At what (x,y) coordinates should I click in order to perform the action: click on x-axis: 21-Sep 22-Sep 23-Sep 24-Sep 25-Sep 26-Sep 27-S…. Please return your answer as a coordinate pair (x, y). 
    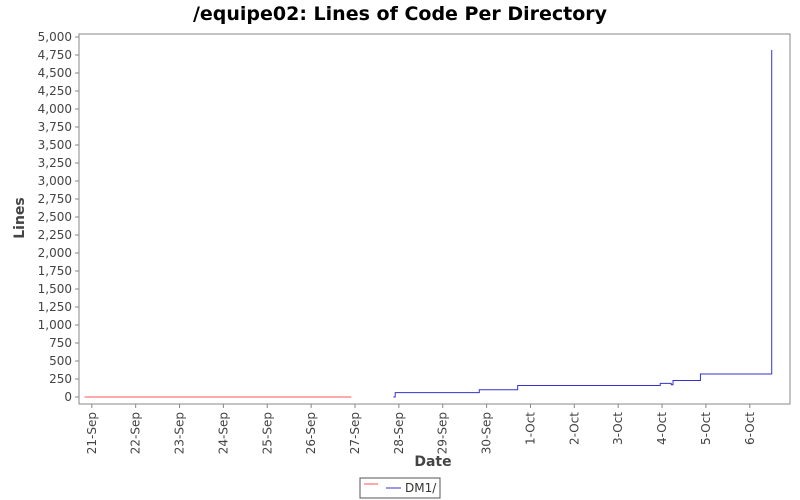
    Looking at the image, I should click on (421, 429).